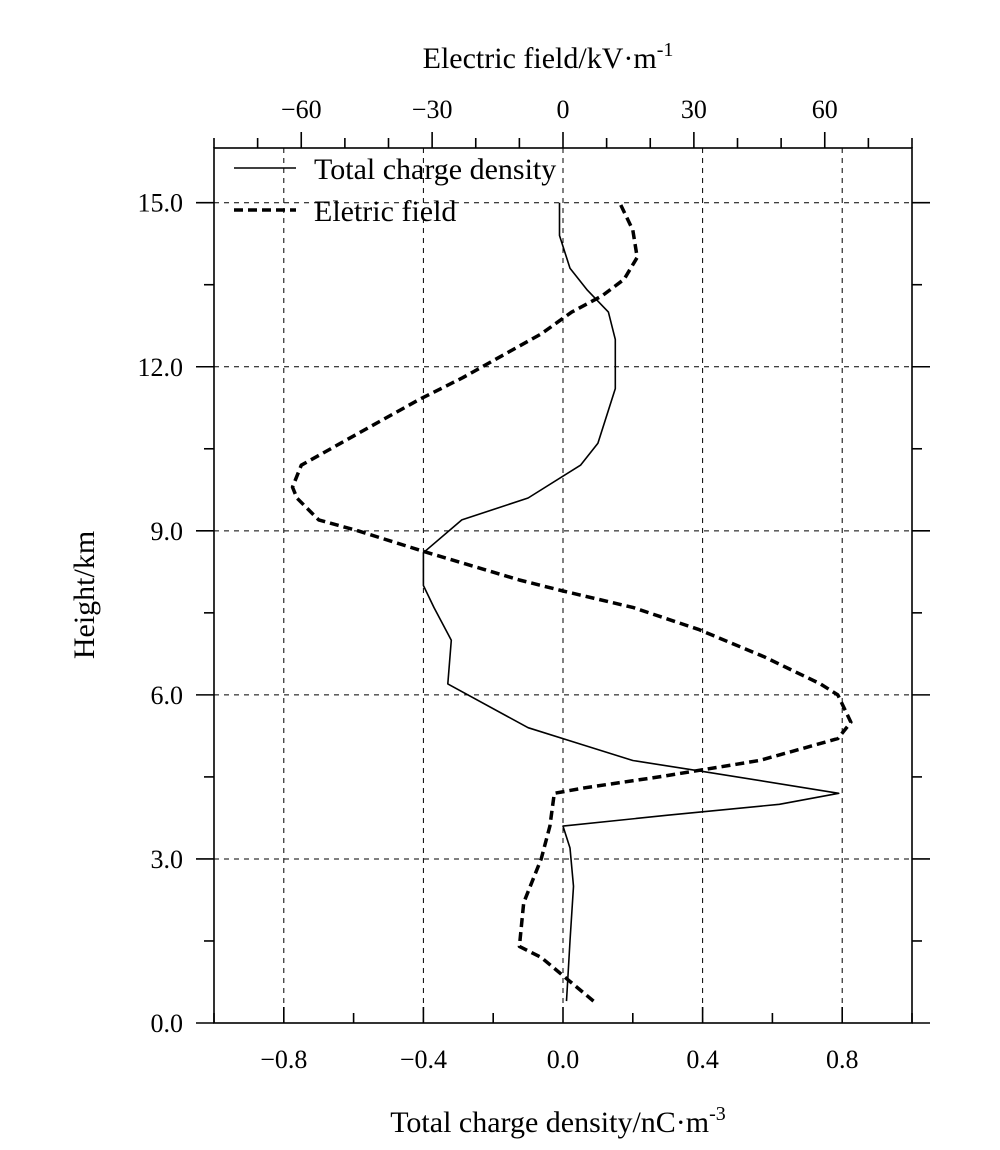 The height and width of the screenshot is (1150, 1000). What do you see at coordinates (558, 1121) in the screenshot?
I see `x-axis-title: Total charge density/nC·m-3` at bounding box center [558, 1121].